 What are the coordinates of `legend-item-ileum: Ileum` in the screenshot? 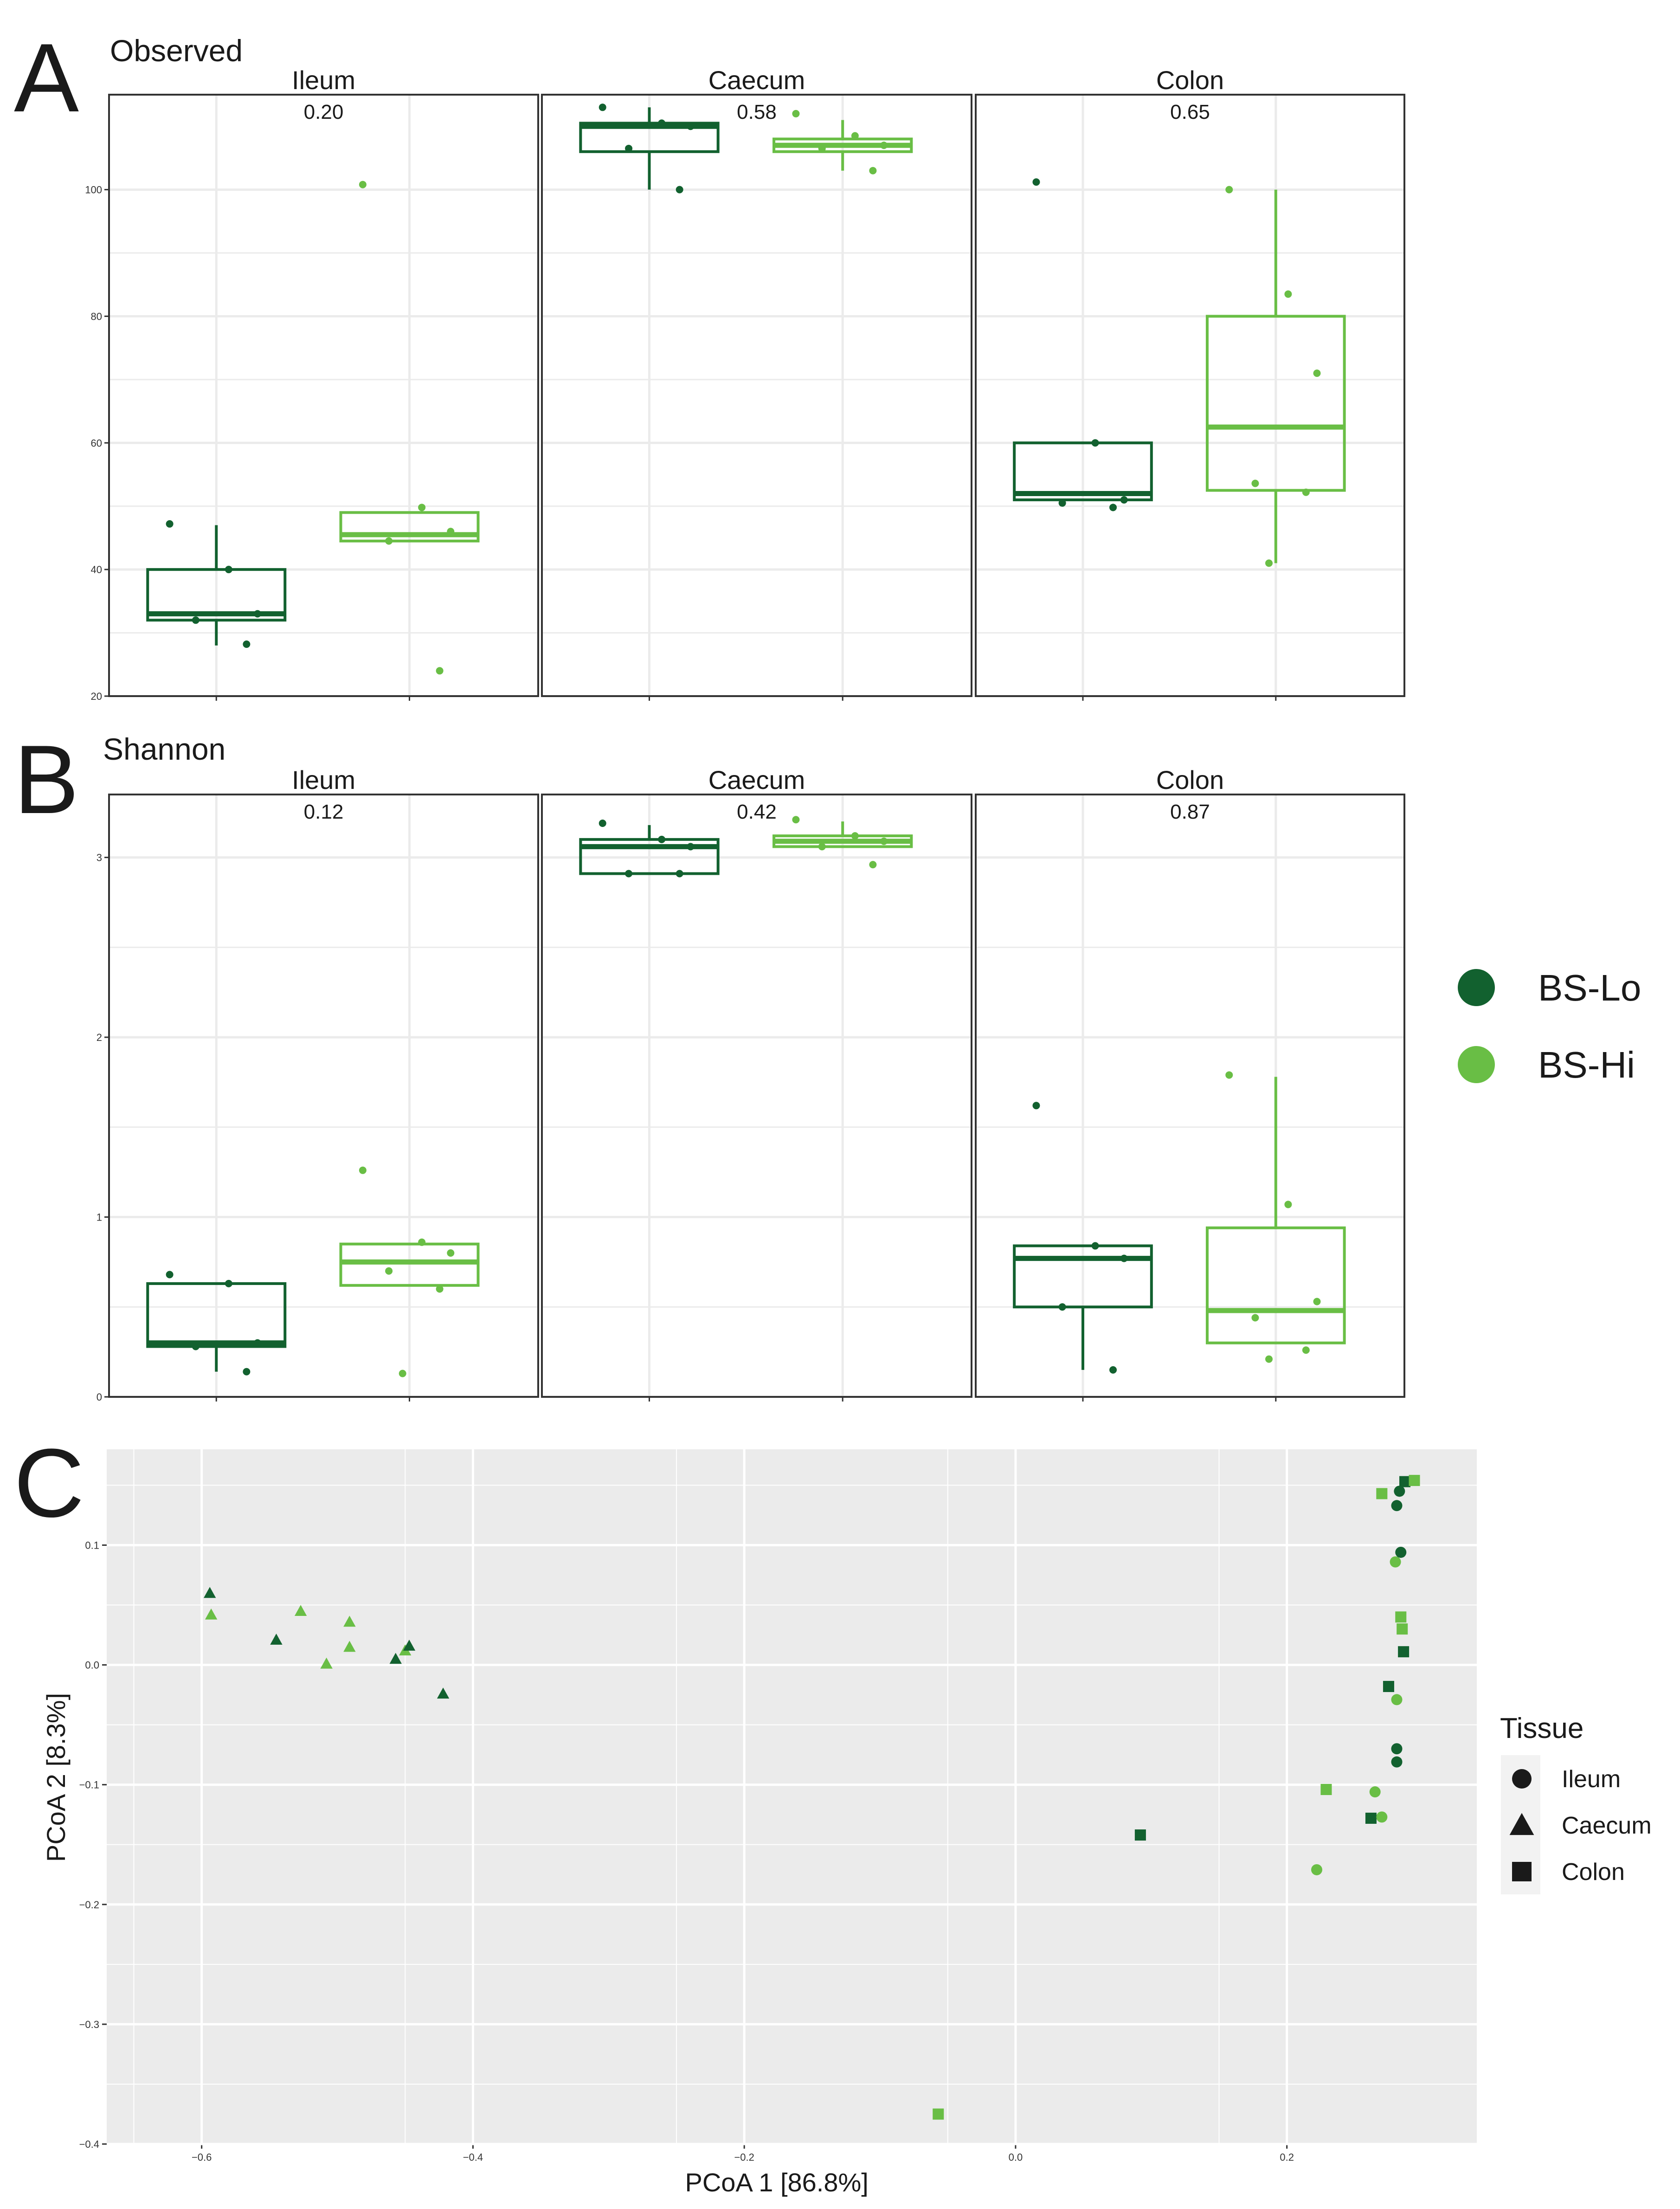 It's located at (1566, 1779).